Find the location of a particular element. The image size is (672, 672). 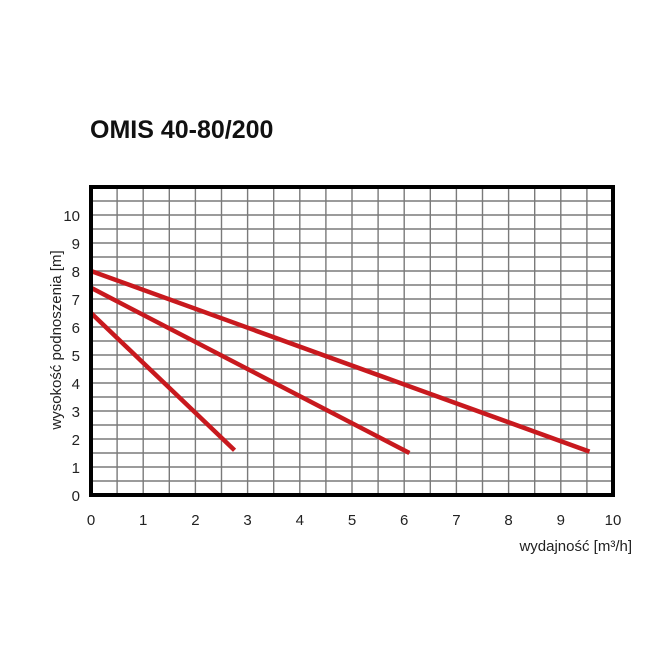

x-tick-label: 2 is located at coordinates (195, 520).